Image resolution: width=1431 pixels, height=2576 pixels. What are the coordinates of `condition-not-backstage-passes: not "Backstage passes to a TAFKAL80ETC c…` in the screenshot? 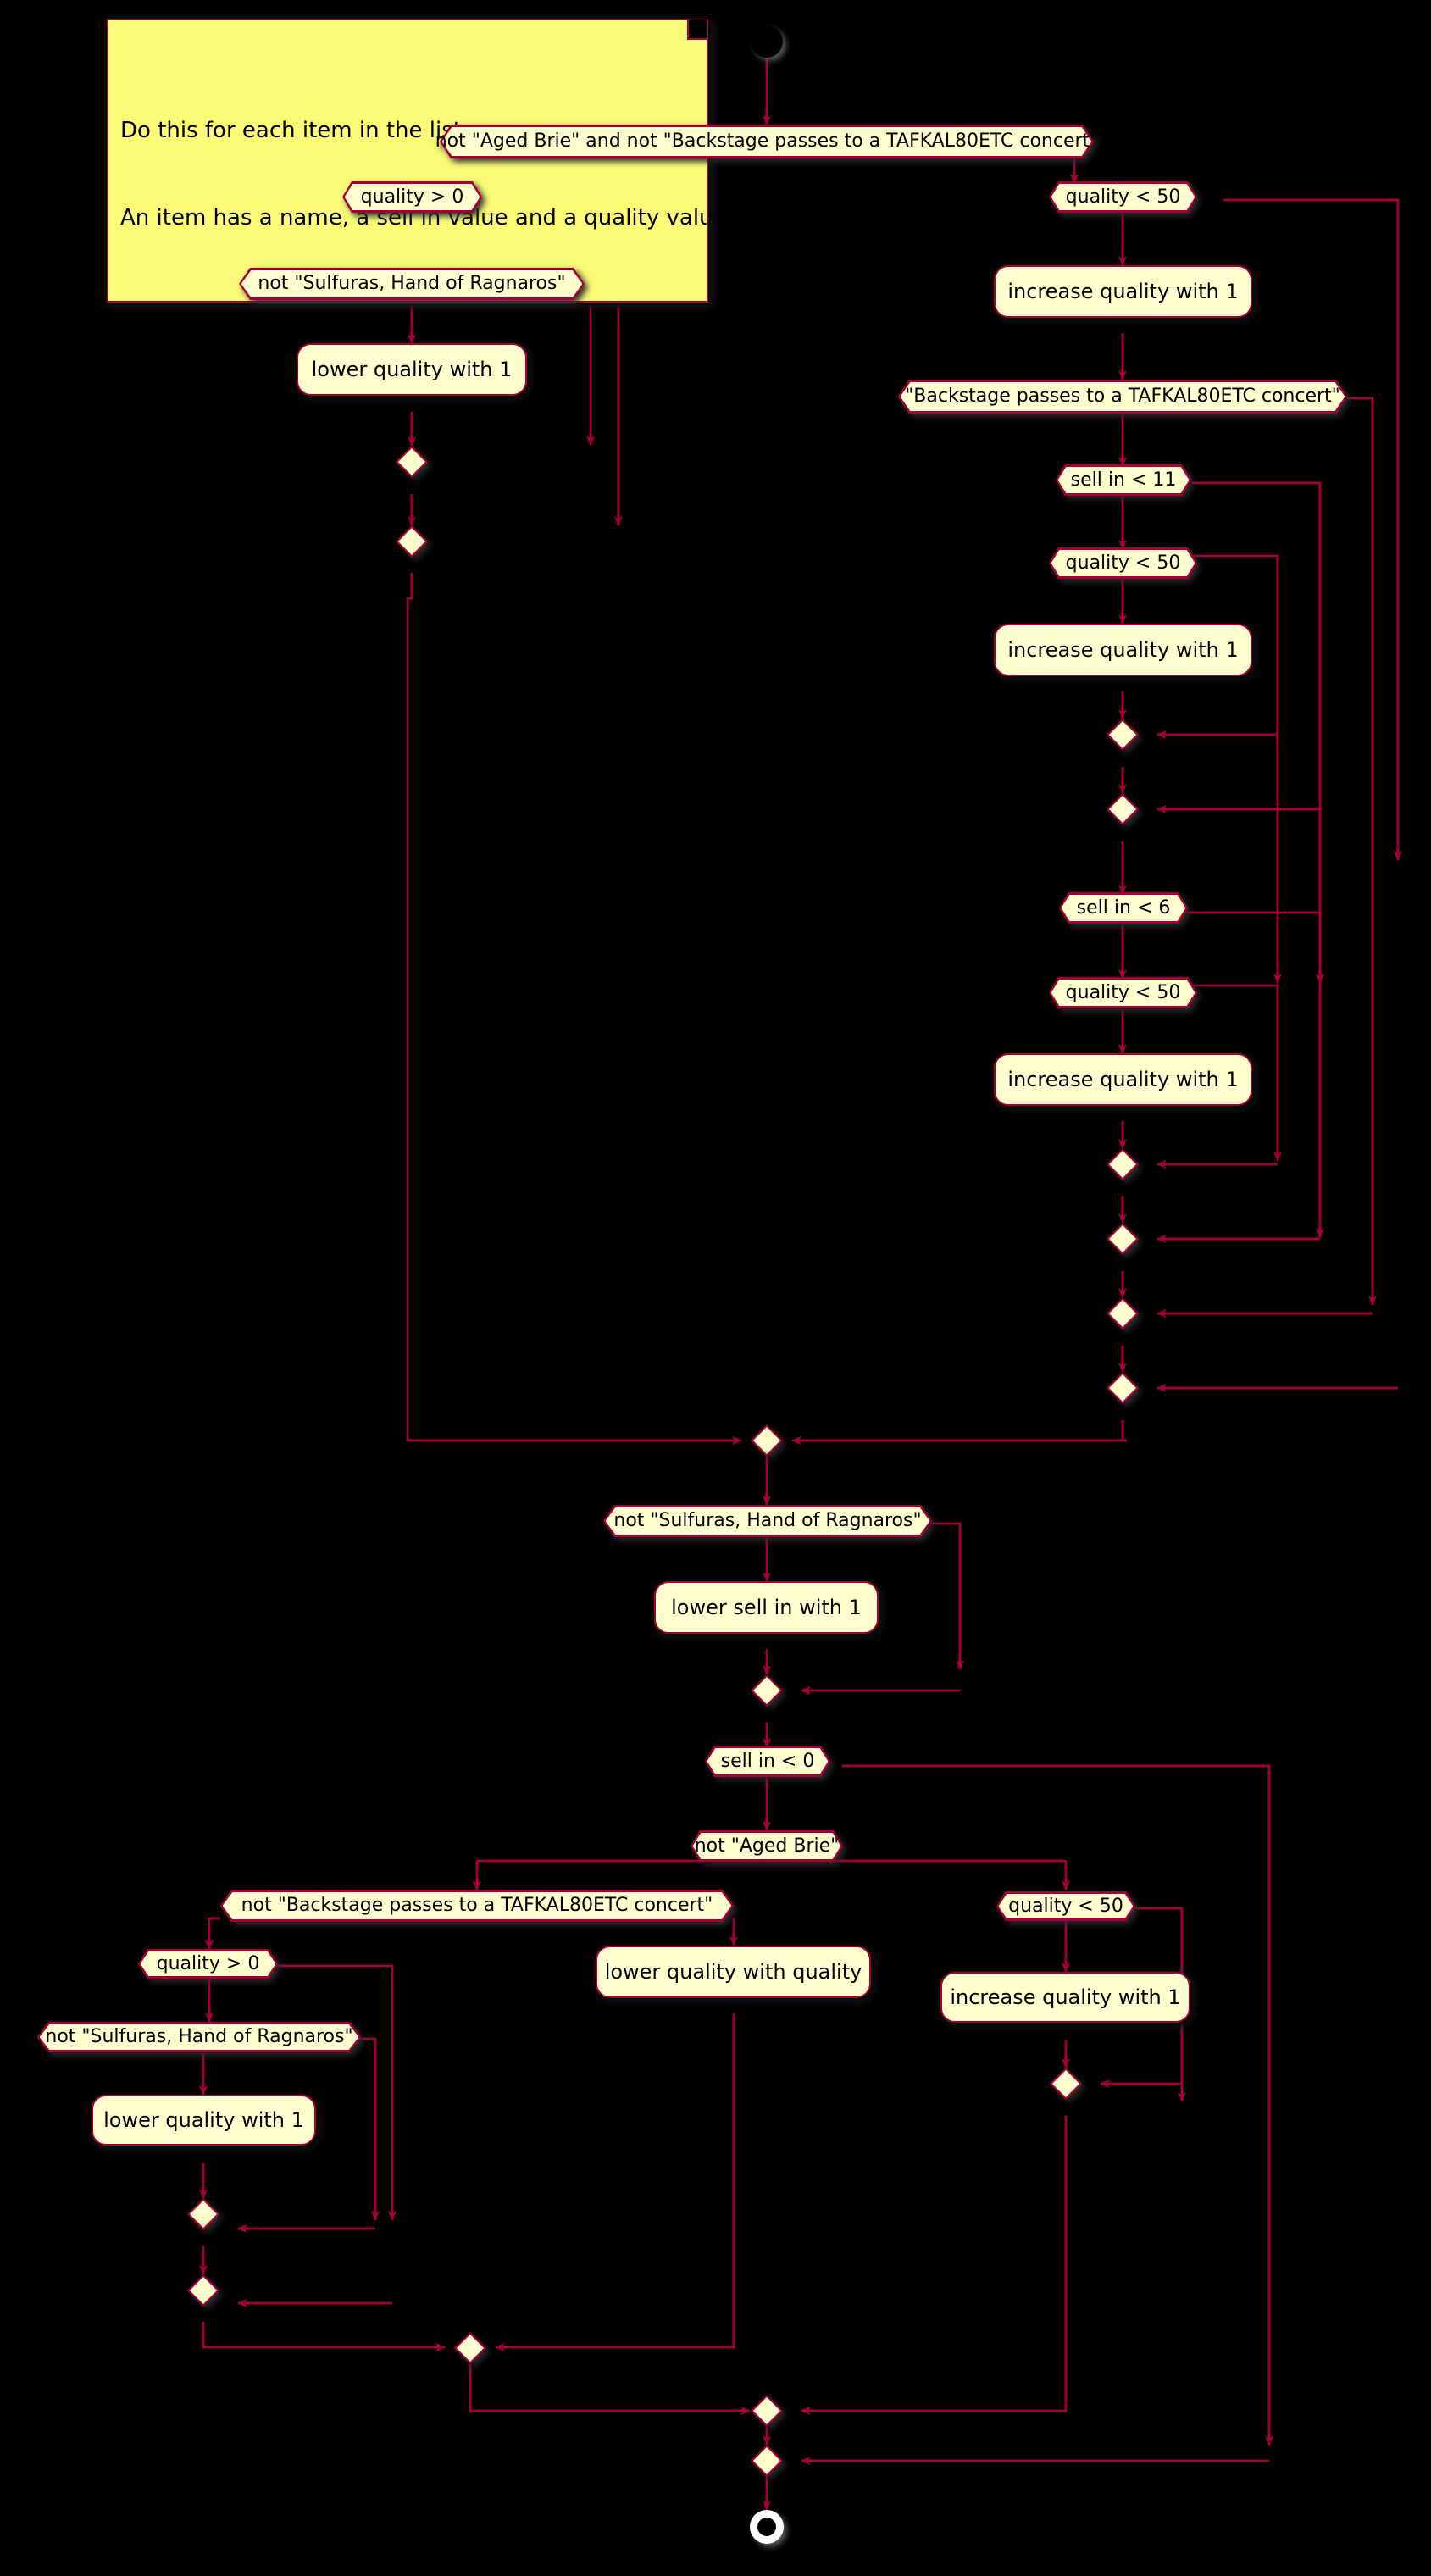 It's located at (477, 1906).